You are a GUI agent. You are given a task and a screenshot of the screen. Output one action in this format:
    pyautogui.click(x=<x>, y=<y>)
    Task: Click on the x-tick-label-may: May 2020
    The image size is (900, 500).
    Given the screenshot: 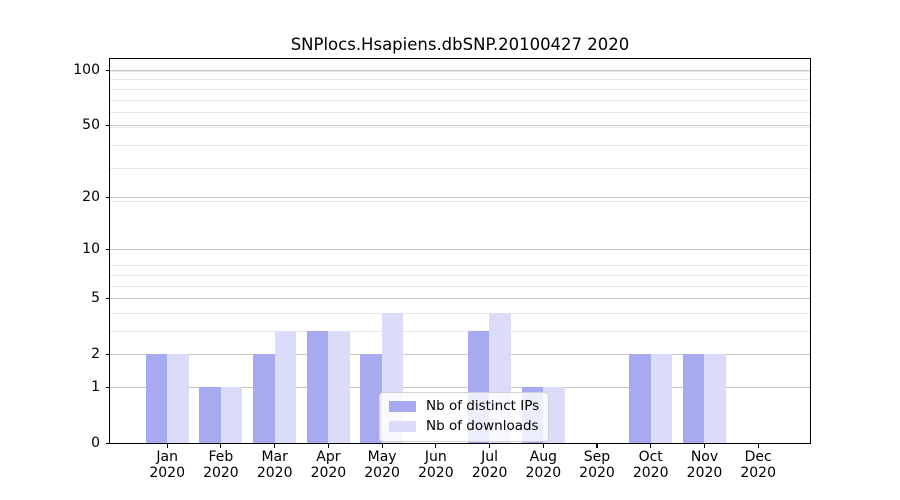 What is the action you would take?
    pyautogui.click(x=382, y=465)
    